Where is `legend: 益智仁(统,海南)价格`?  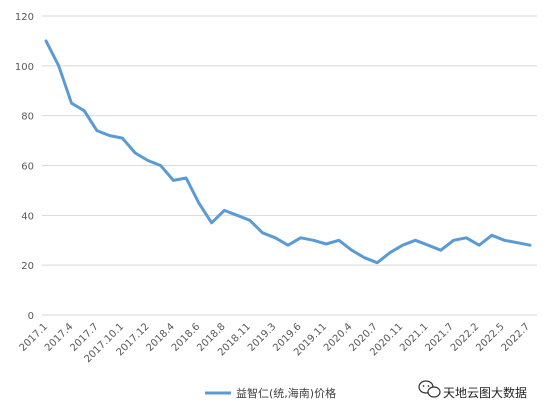 legend: 益智仁(统,海南)价格 is located at coordinates (270, 393).